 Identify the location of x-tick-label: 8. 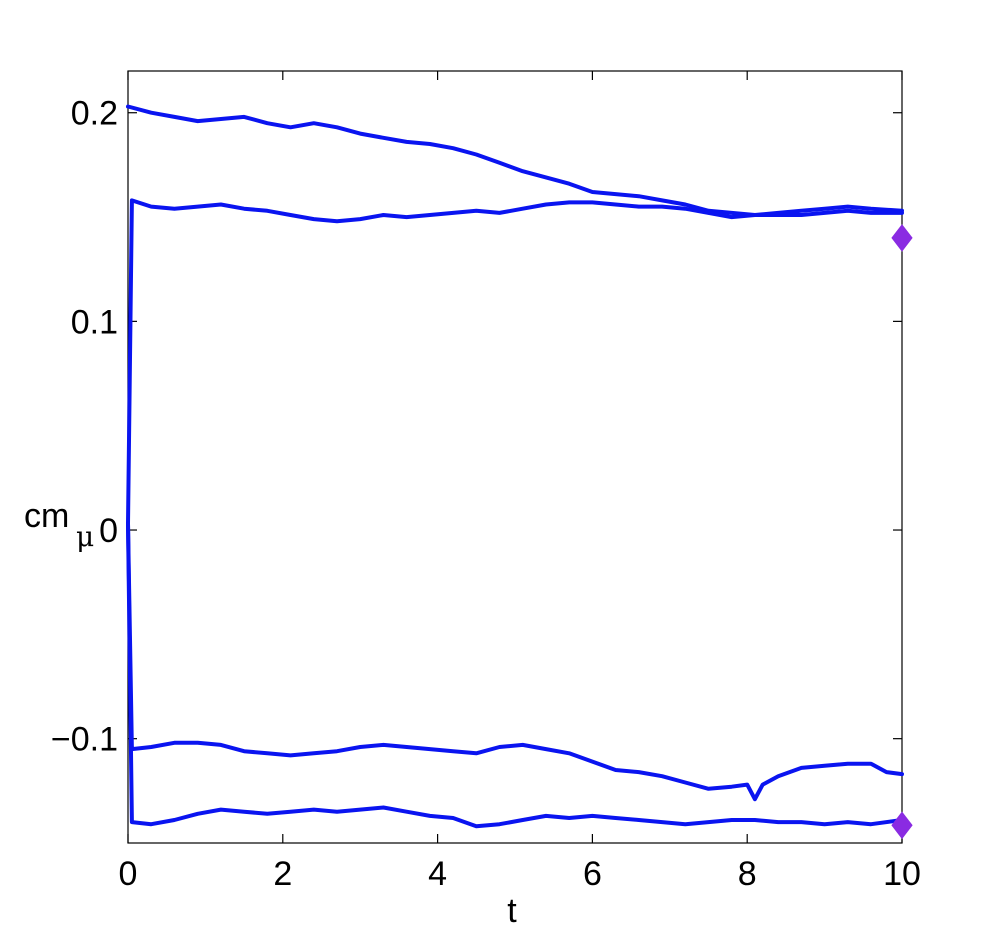
(747, 874).